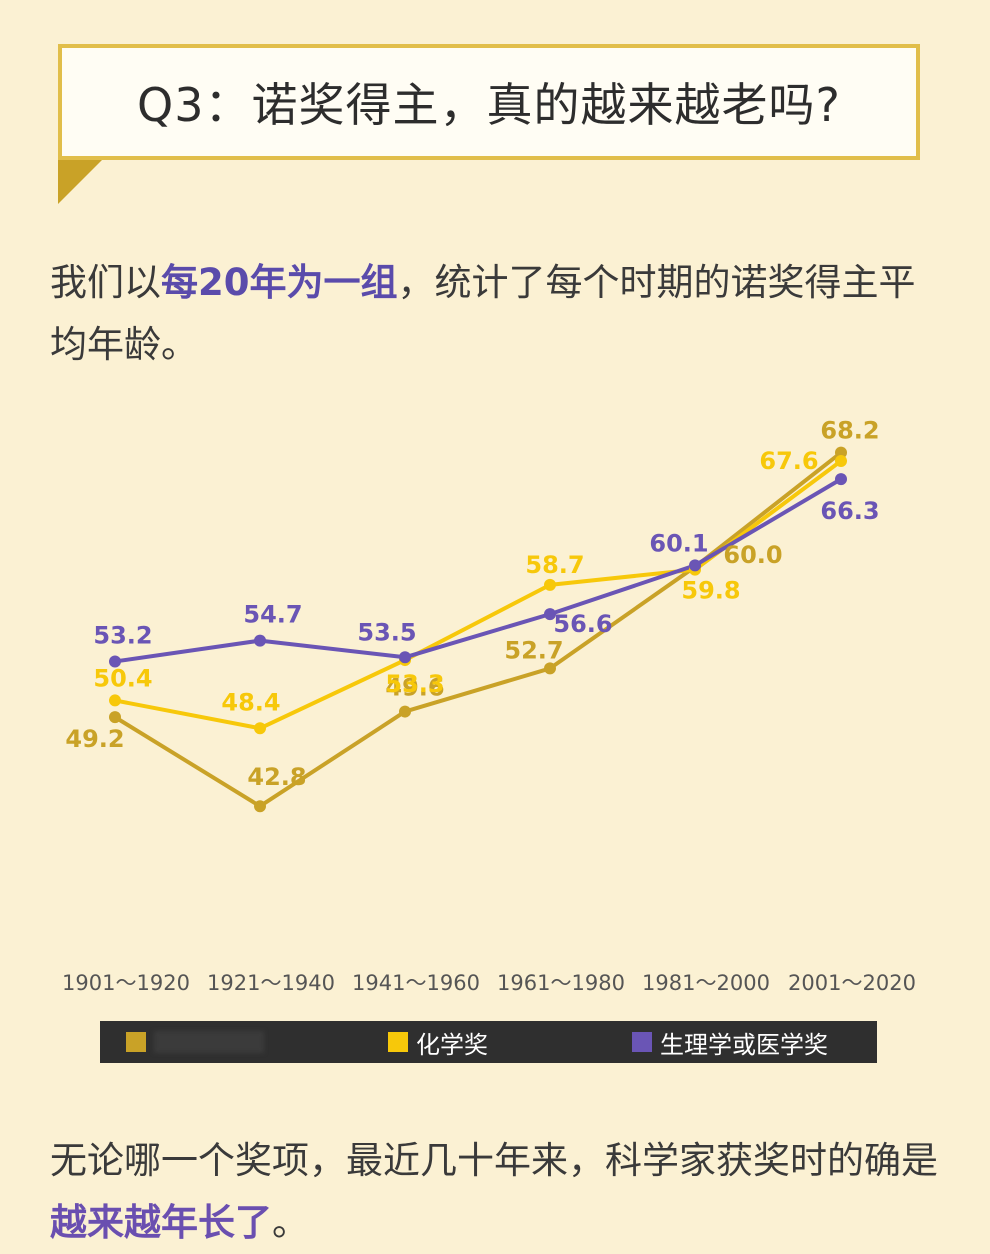 This screenshot has height=1254, width=990. Describe the element at coordinates (494, 1160) in the screenshot. I see `outro-text-1: 无论哪一个奖项，最近几十年来，科学家获奖时的确是` at that location.